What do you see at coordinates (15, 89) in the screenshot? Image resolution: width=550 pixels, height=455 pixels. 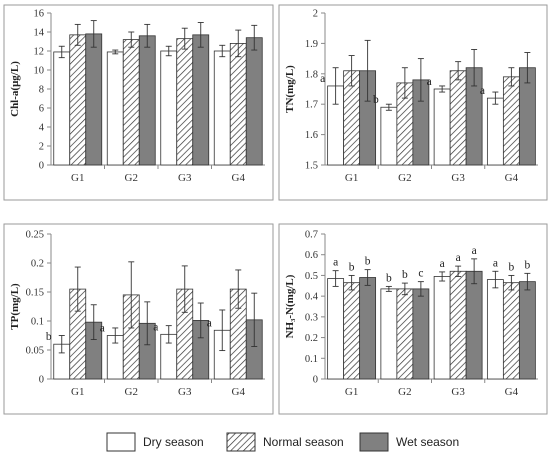 I see `chl-a-y-axis-label: Chl-a(μg/L)` at bounding box center [15, 89].